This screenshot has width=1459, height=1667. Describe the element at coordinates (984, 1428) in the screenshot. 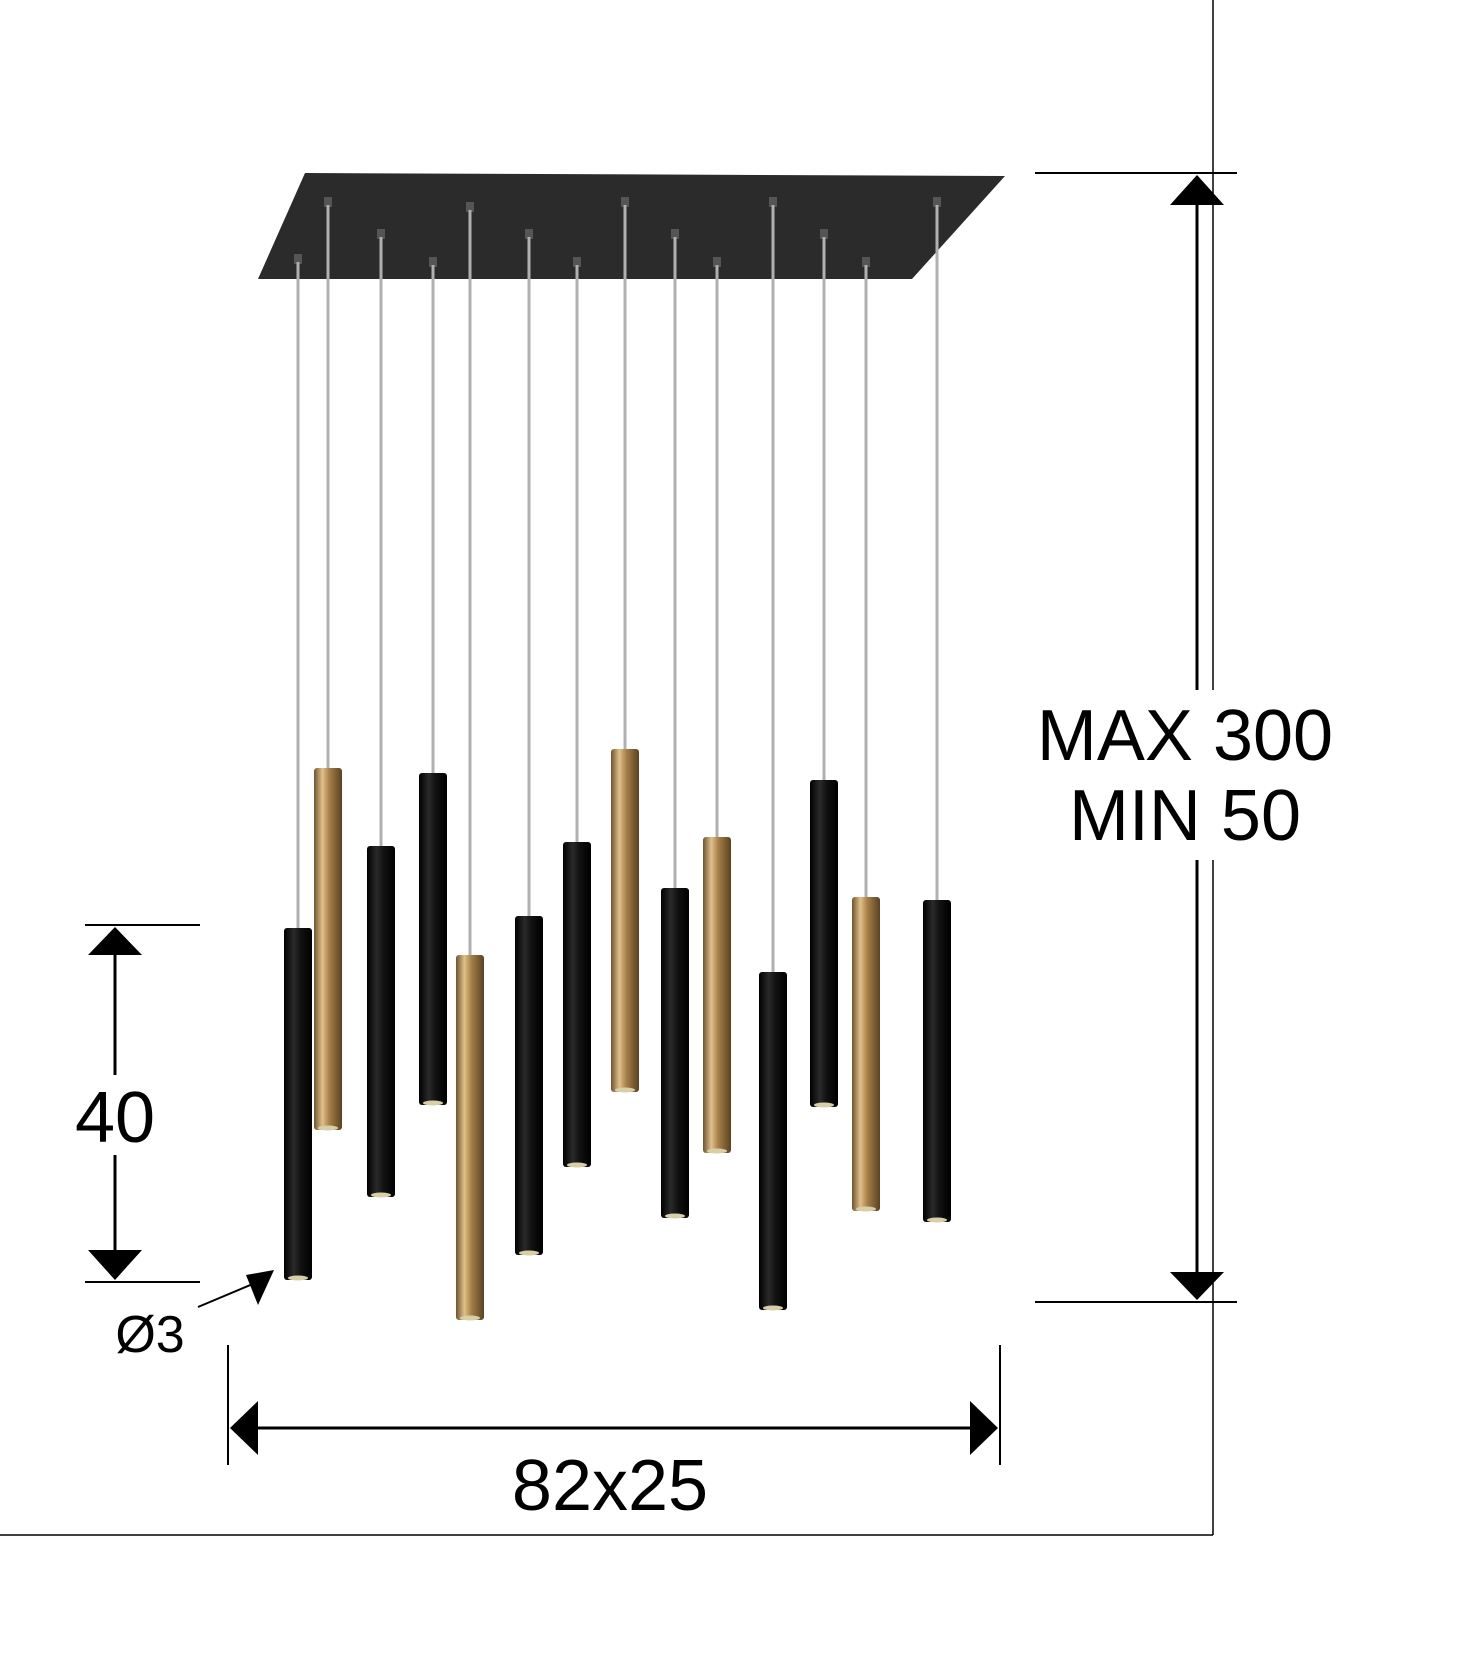

I see `arrow-right-icon` at that location.